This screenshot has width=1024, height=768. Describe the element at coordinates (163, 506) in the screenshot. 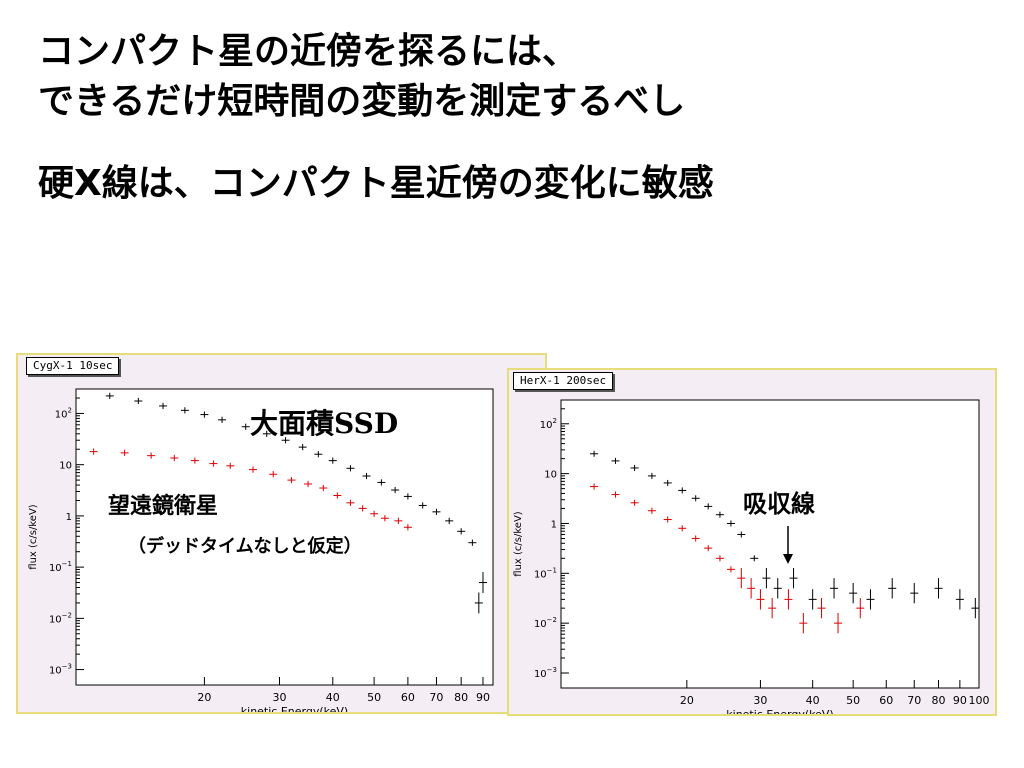

I see `label-telescope-satellite: 望遠鏡衛星` at that location.